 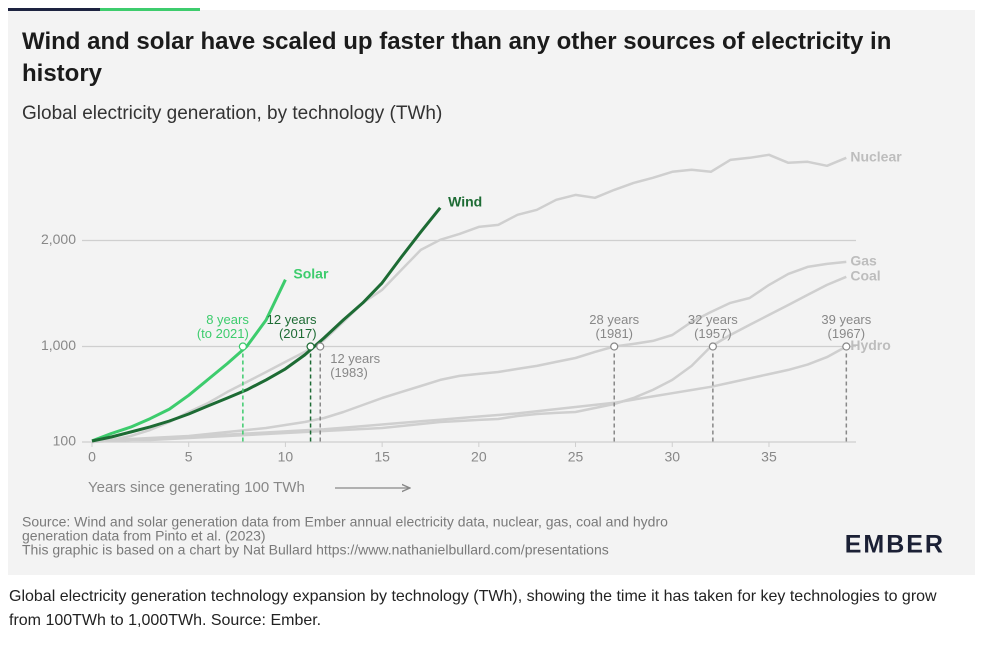 What do you see at coordinates (863, 261) in the screenshot?
I see `series-label: Gas` at bounding box center [863, 261].